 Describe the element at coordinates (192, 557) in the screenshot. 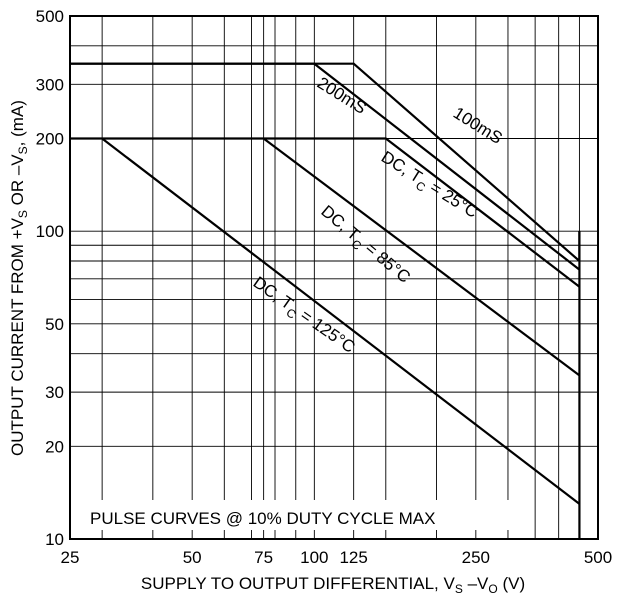

I see `x-tick-label: 50` at that location.